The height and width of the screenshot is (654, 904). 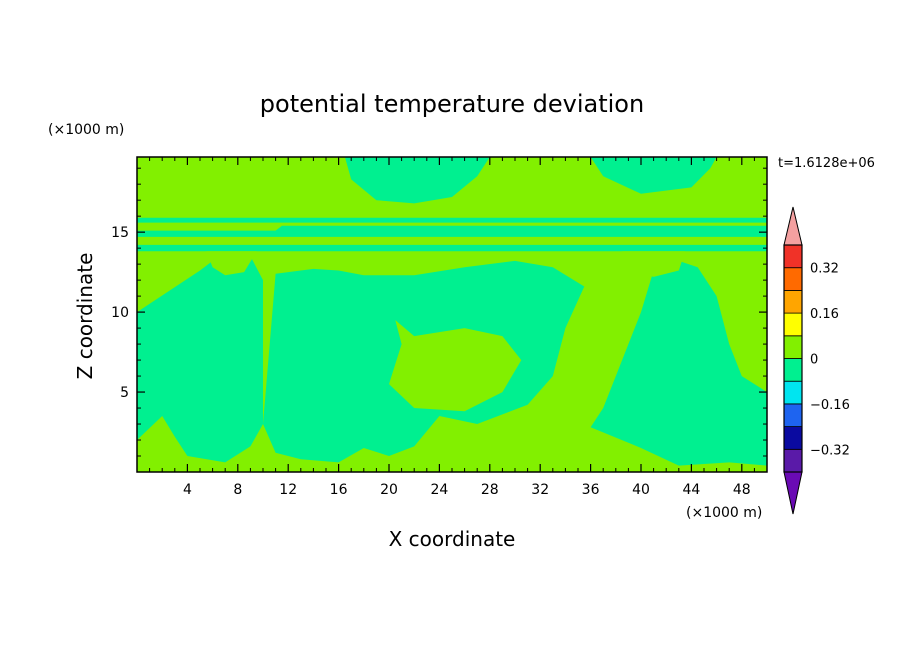 I want to click on y-tick-label: 10, so click(x=120, y=313).